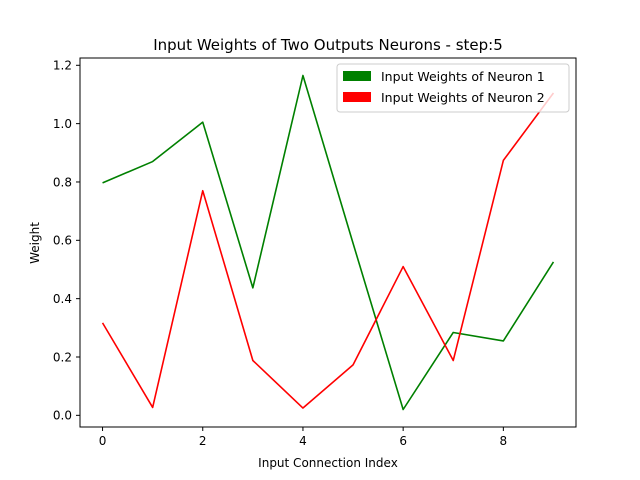 This screenshot has width=640, height=480. I want to click on y-tick-label: 0.0, so click(62, 416).